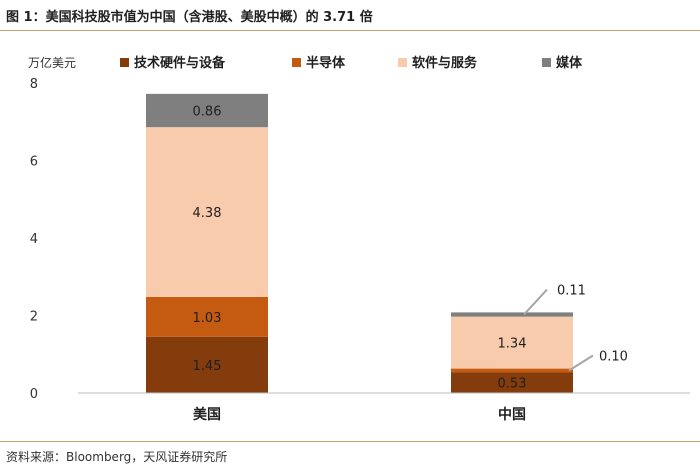 The width and height of the screenshot is (700, 470). I want to click on data-label: 0.11, so click(571, 291).